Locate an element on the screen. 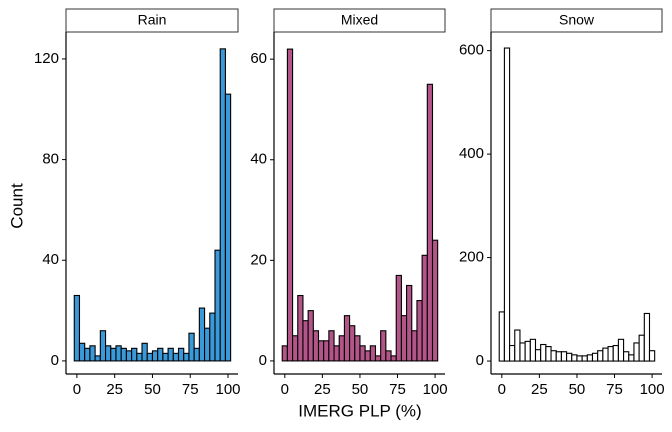  y-tick-label: 400 is located at coordinates (471, 153).